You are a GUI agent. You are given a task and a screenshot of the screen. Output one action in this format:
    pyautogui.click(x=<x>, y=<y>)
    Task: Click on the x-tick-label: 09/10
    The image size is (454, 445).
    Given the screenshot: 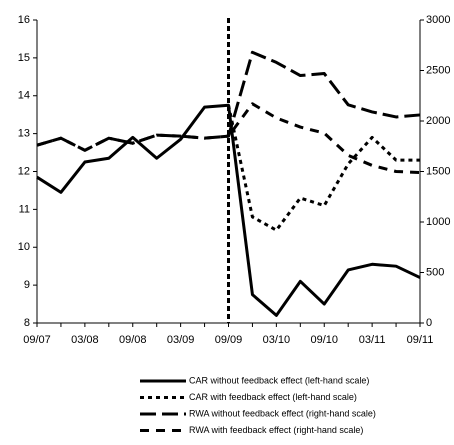 What is the action you would take?
    pyautogui.click(x=324, y=340)
    